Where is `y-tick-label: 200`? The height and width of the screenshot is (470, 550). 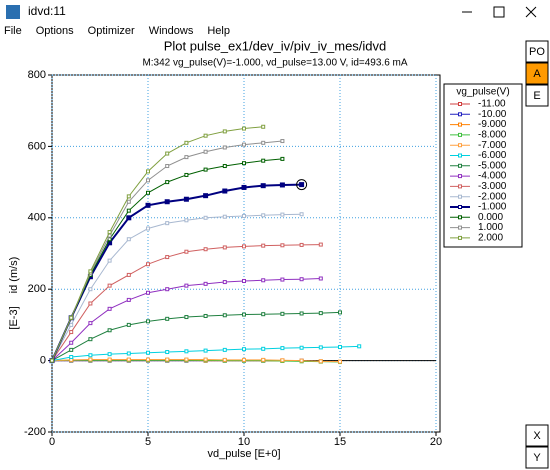 y-tick-label: 200 is located at coordinates (37, 289).